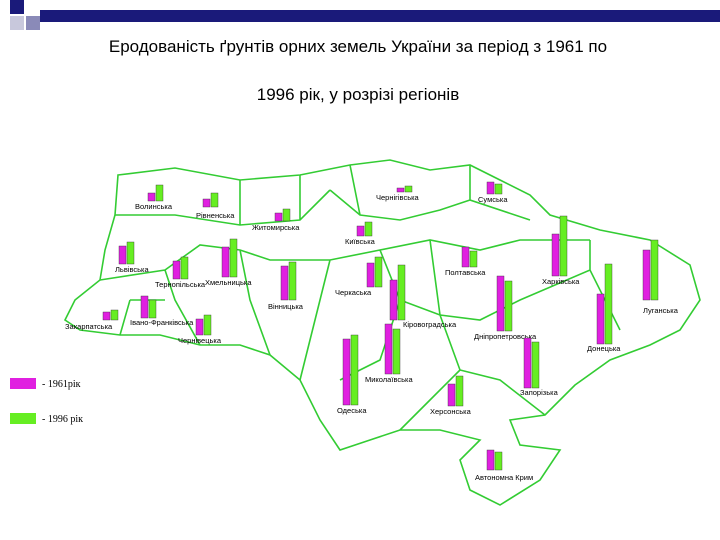 The image size is (720, 540). I want to click on region-label: Івано-Франківська, so click(162, 322).